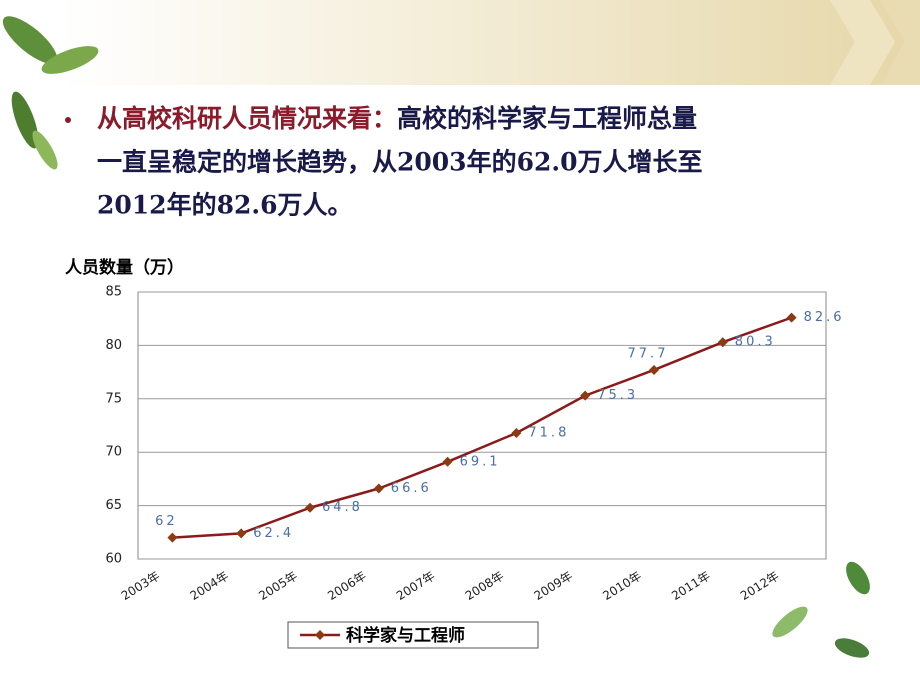 This screenshot has height=690, width=920. What do you see at coordinates (490, 42) in the screenshot?
I see `header-band` at bounding box center [490, 42].